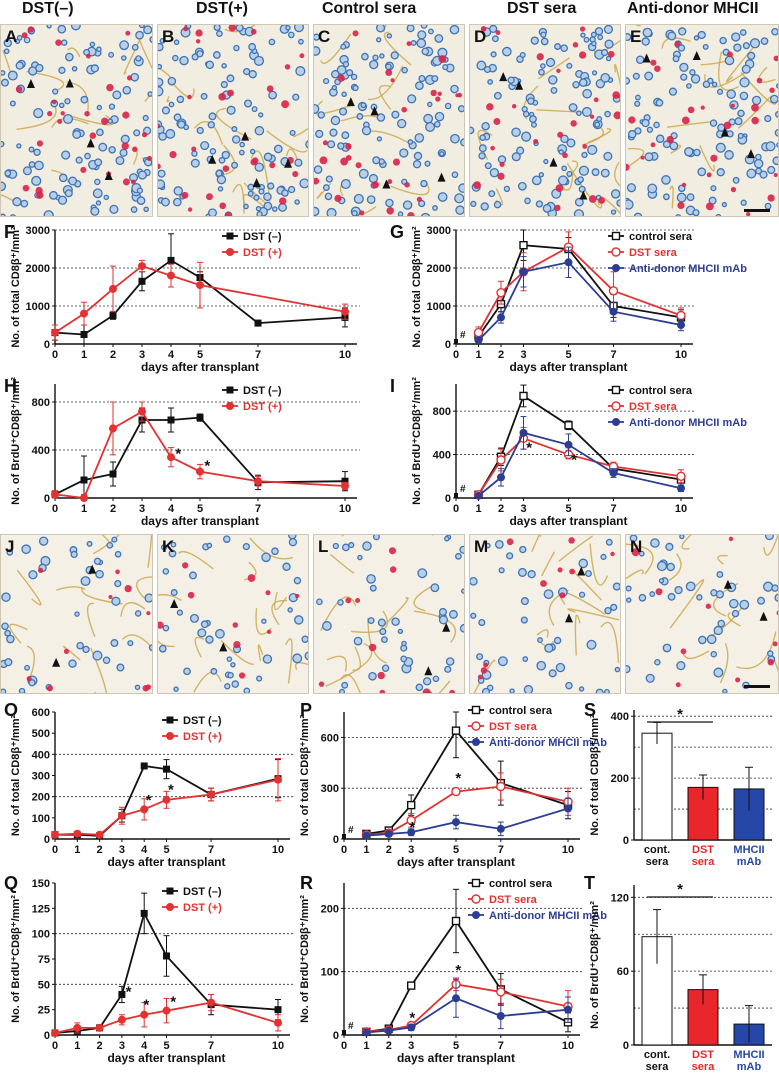 The image size is (779, 1077). I want to click on micrograph-L: L, so click(389, 614).